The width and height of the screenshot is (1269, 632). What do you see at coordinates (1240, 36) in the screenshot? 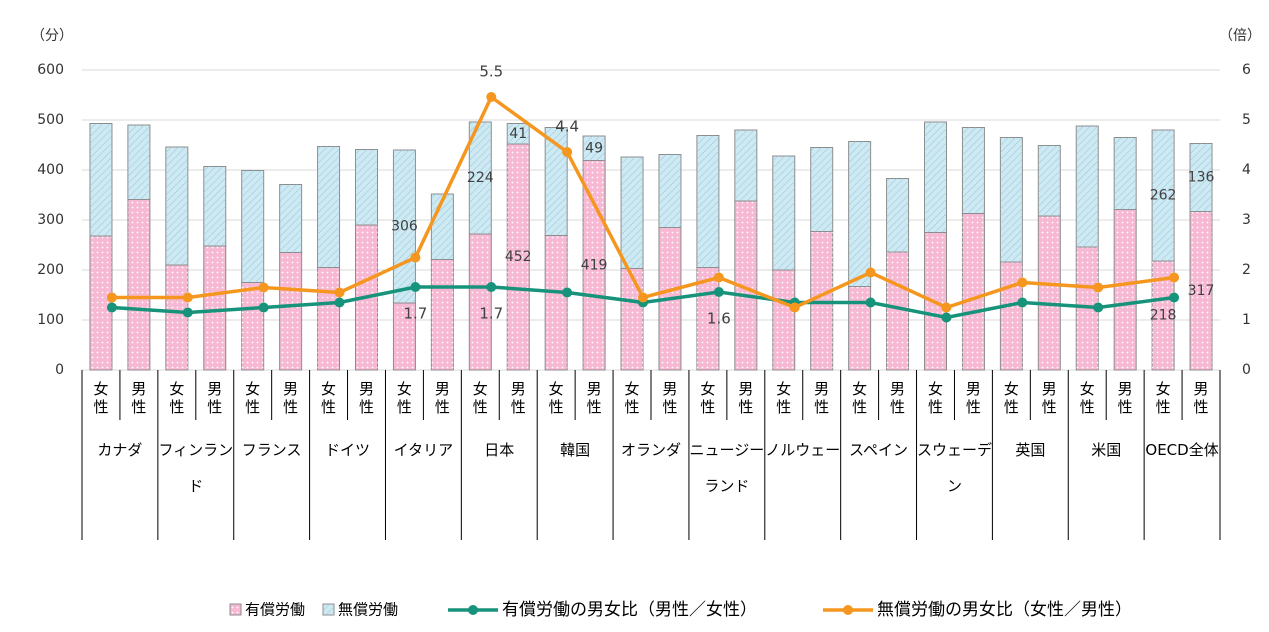
I see `y2-axis-label: （倍）` at bounding box center [1240, 36].